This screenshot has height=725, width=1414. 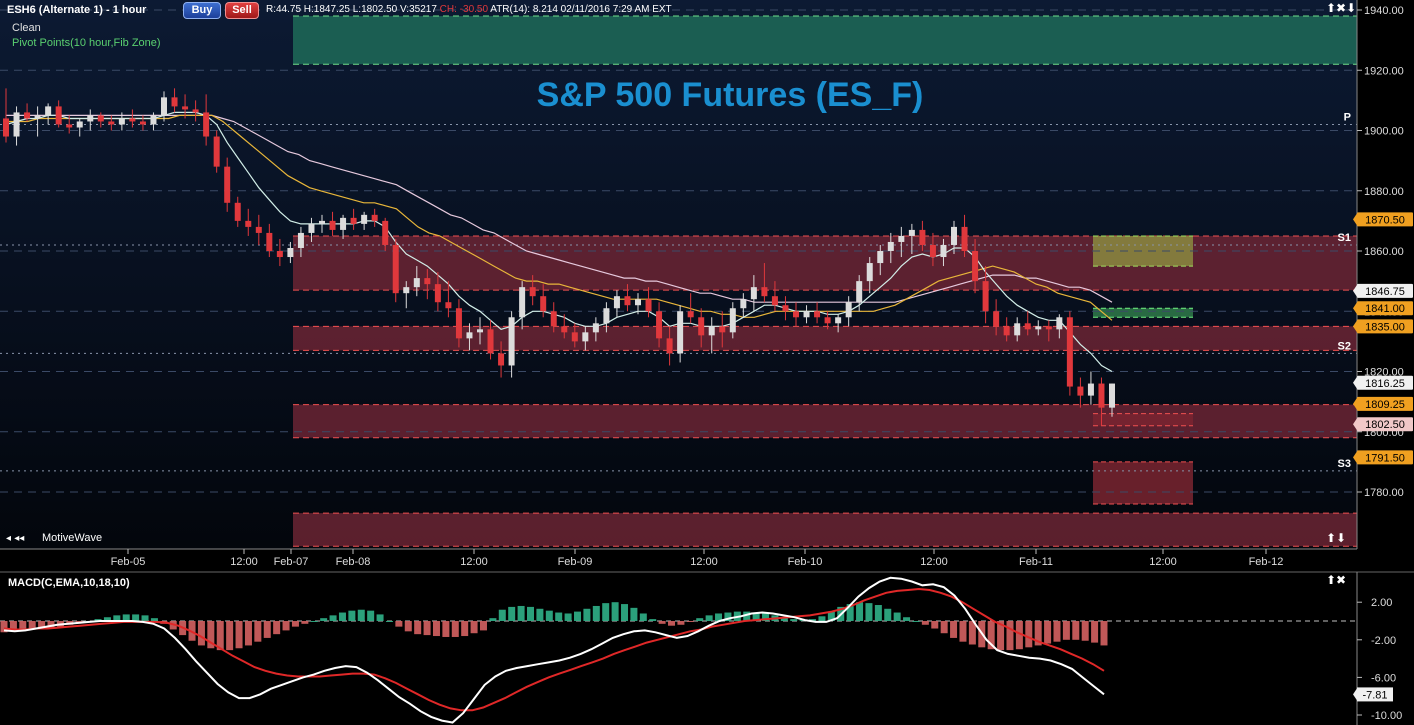 I want to click on panel-controls-icon: ⬆✖, so click(x=1336, y=580).